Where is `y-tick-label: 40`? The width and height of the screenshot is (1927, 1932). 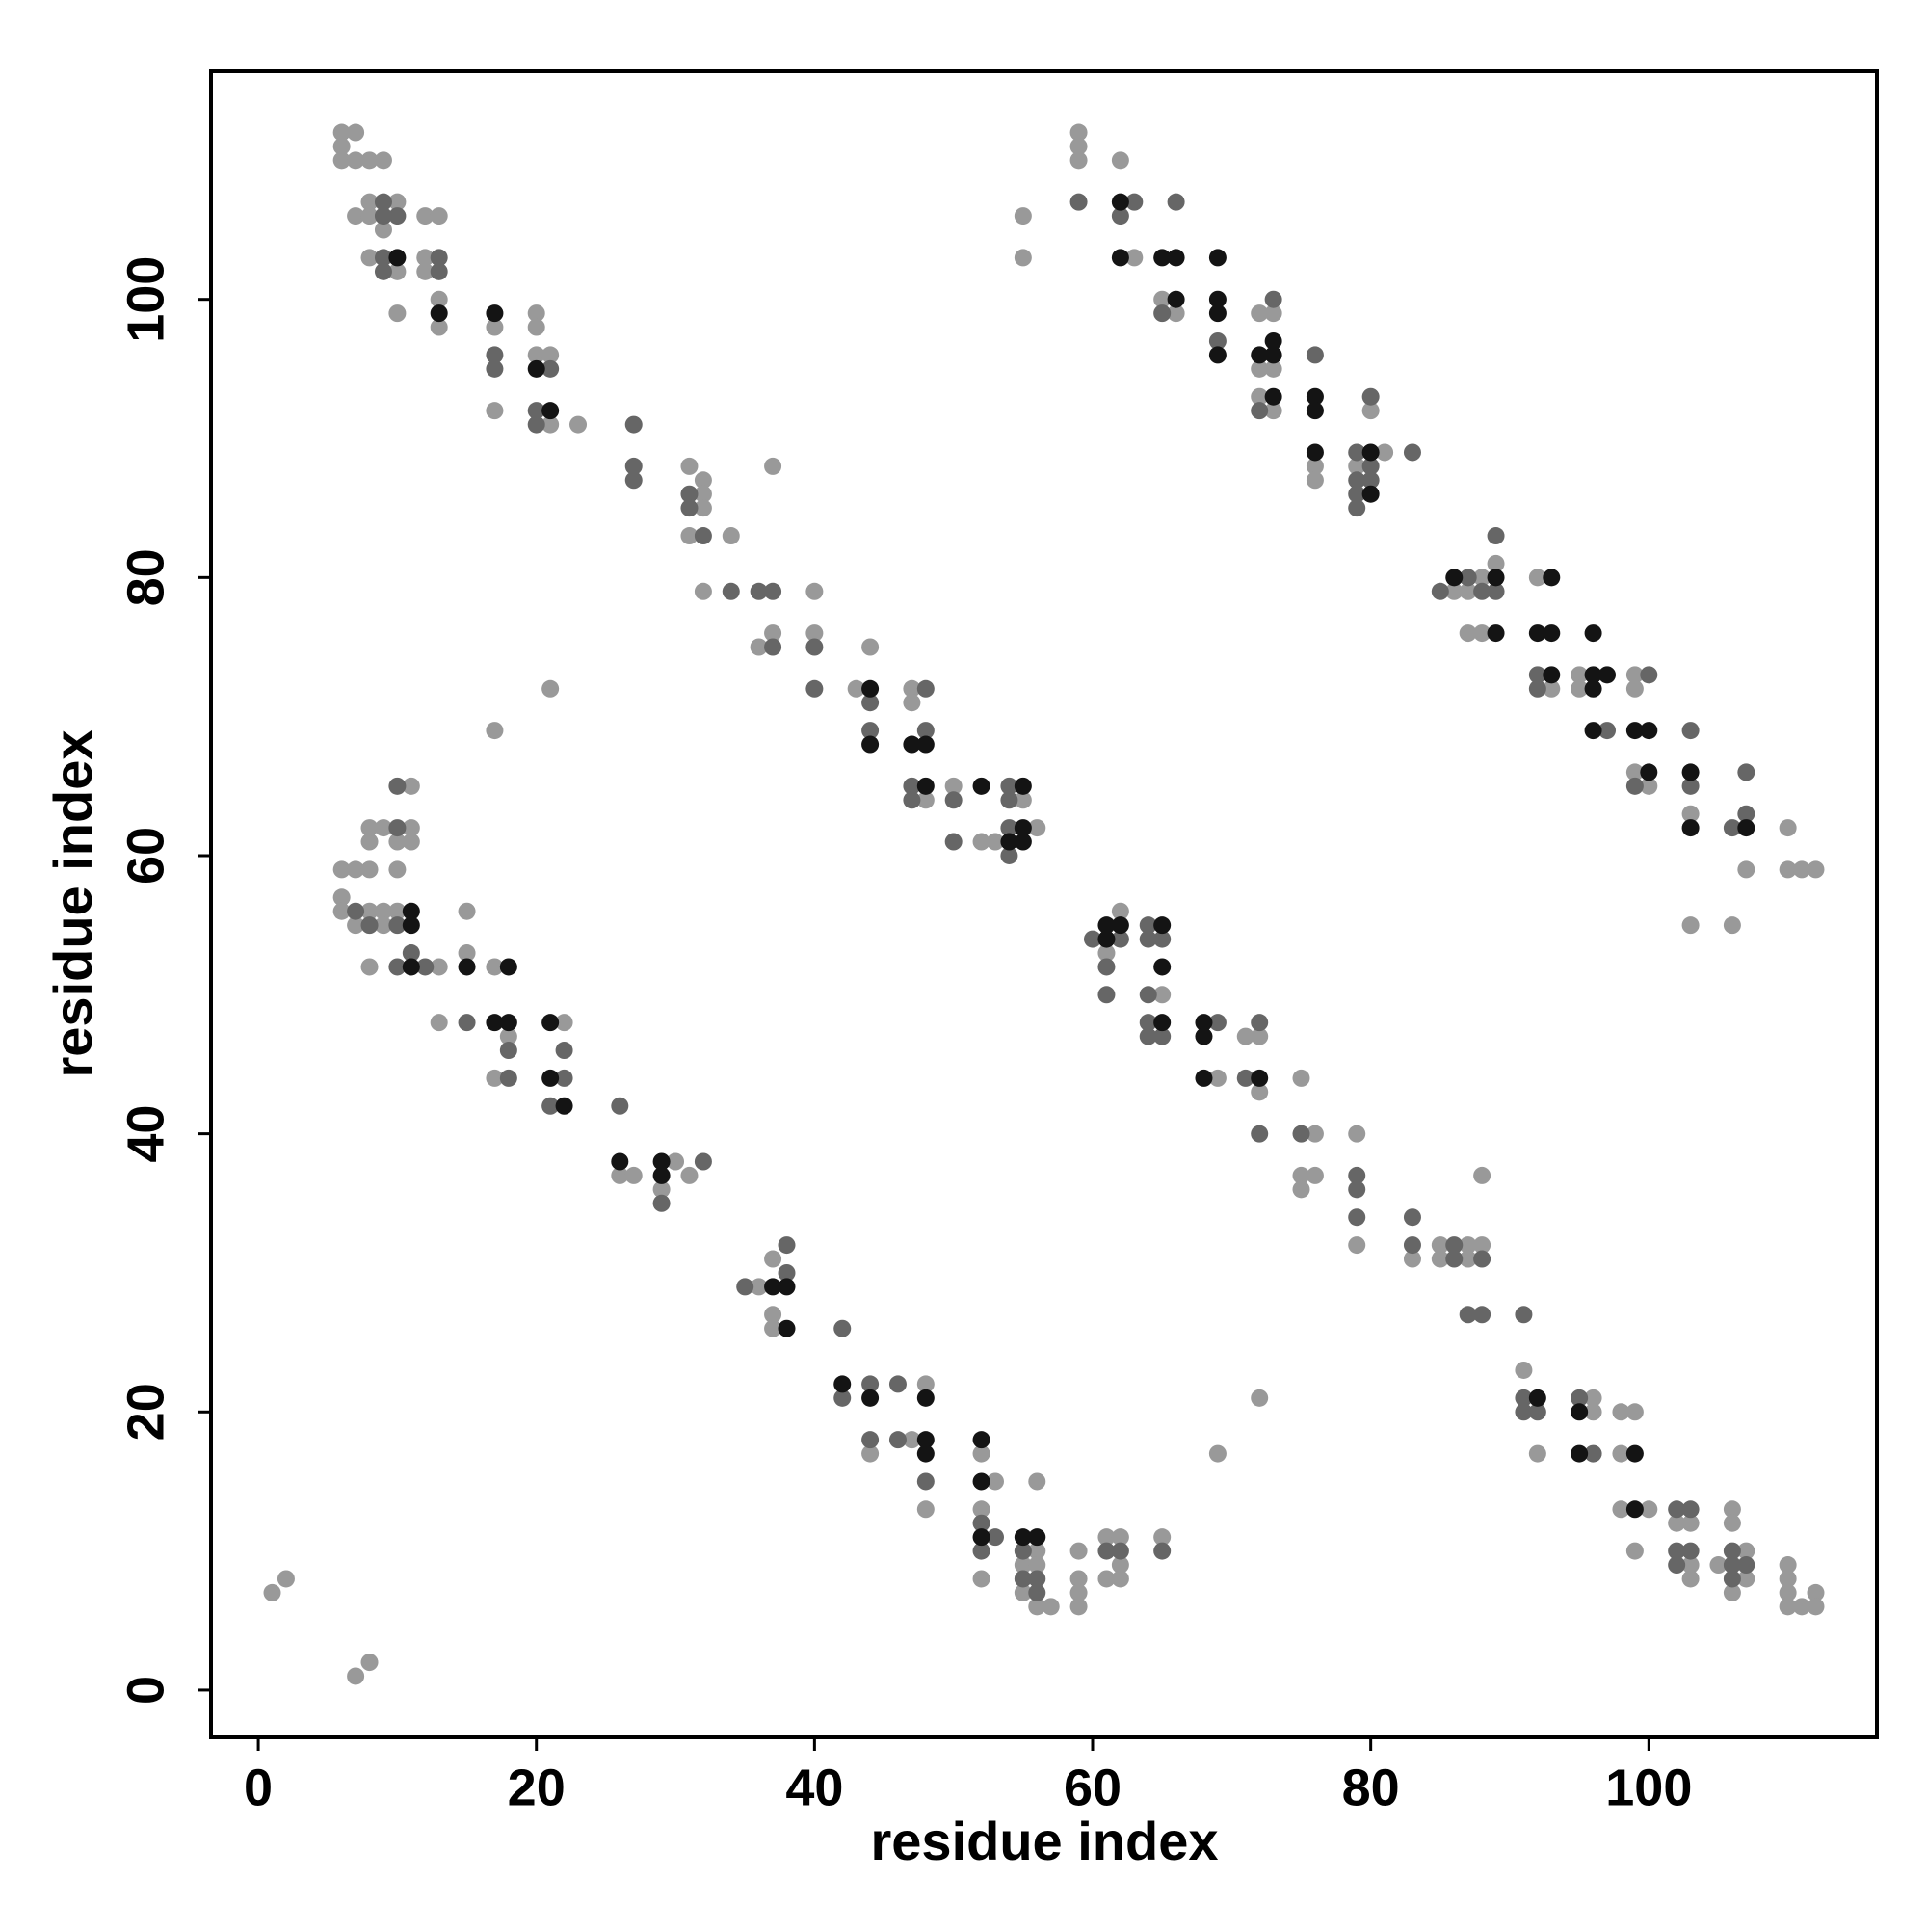
y-tick-label: 40 is located at coordinates (145, 1134).